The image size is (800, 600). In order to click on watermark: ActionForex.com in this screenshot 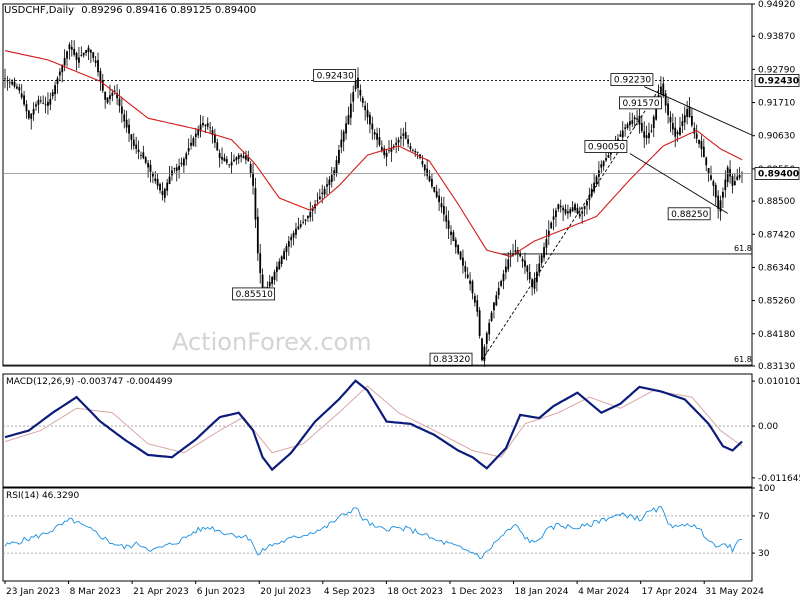, I will do `click(272, 342)`.